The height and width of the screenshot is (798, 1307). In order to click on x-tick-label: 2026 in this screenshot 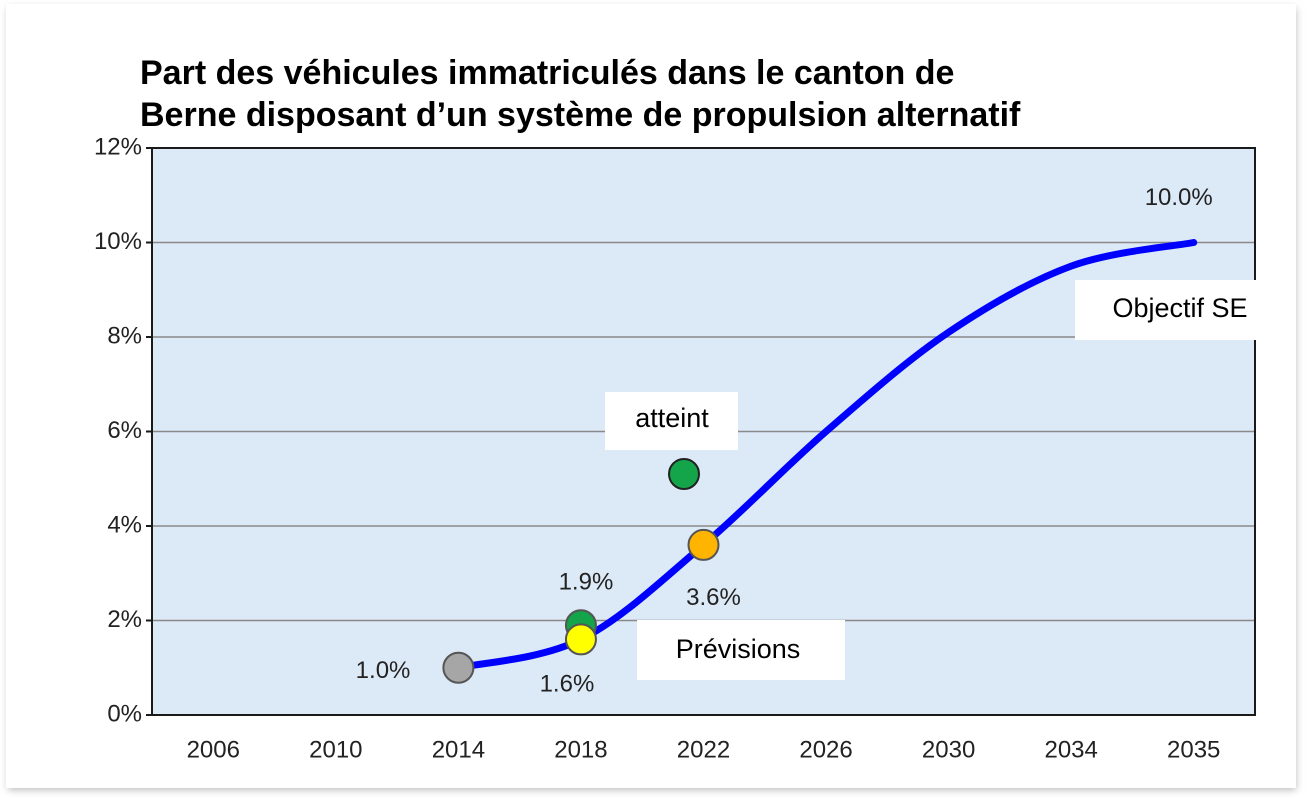, I will do `click(825, 749)`.